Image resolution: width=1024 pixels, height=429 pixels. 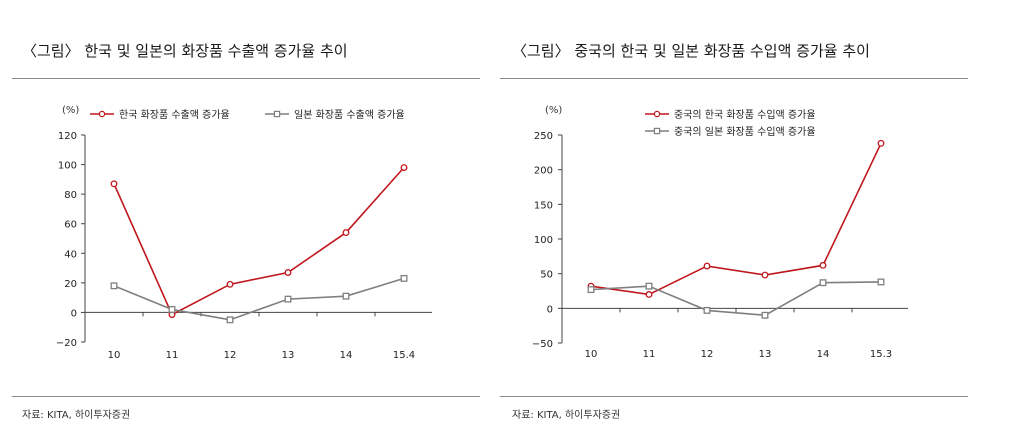 What do you see at coordinates (745, 114) in the screenshot?
I see `legend-label: 중국의 한국 화장품 수입액 증가율` at bounding box center [745, 114].